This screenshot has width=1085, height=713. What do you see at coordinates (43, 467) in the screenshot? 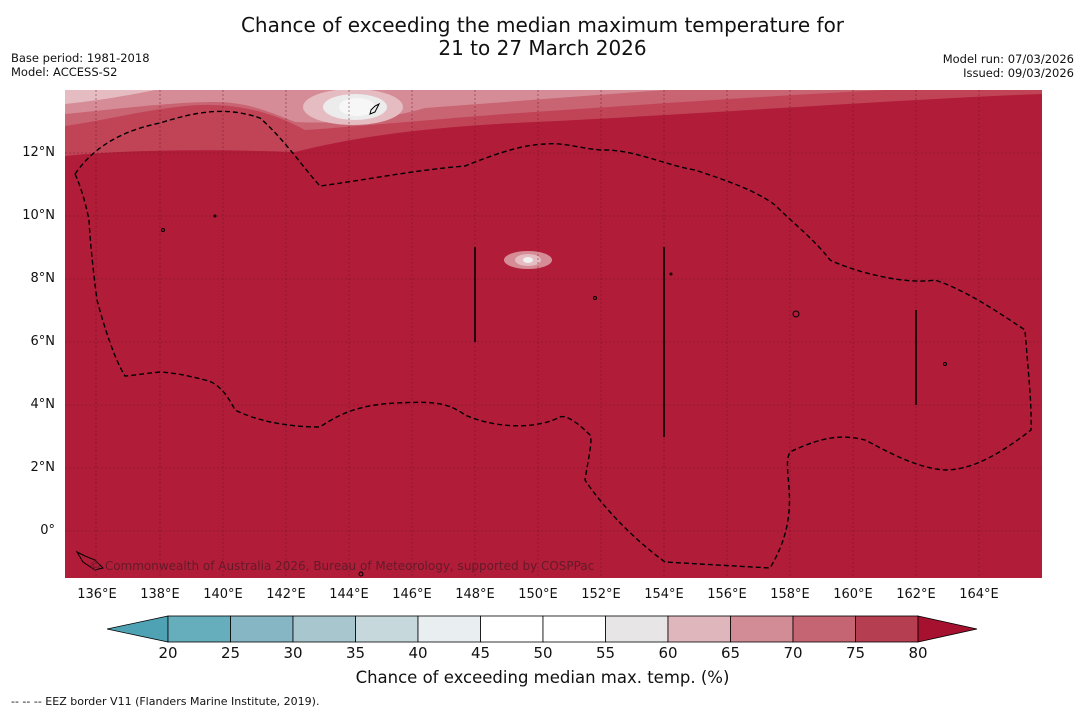
I see `lat-label-2n: 2°N` at bounding box center [43, 467].